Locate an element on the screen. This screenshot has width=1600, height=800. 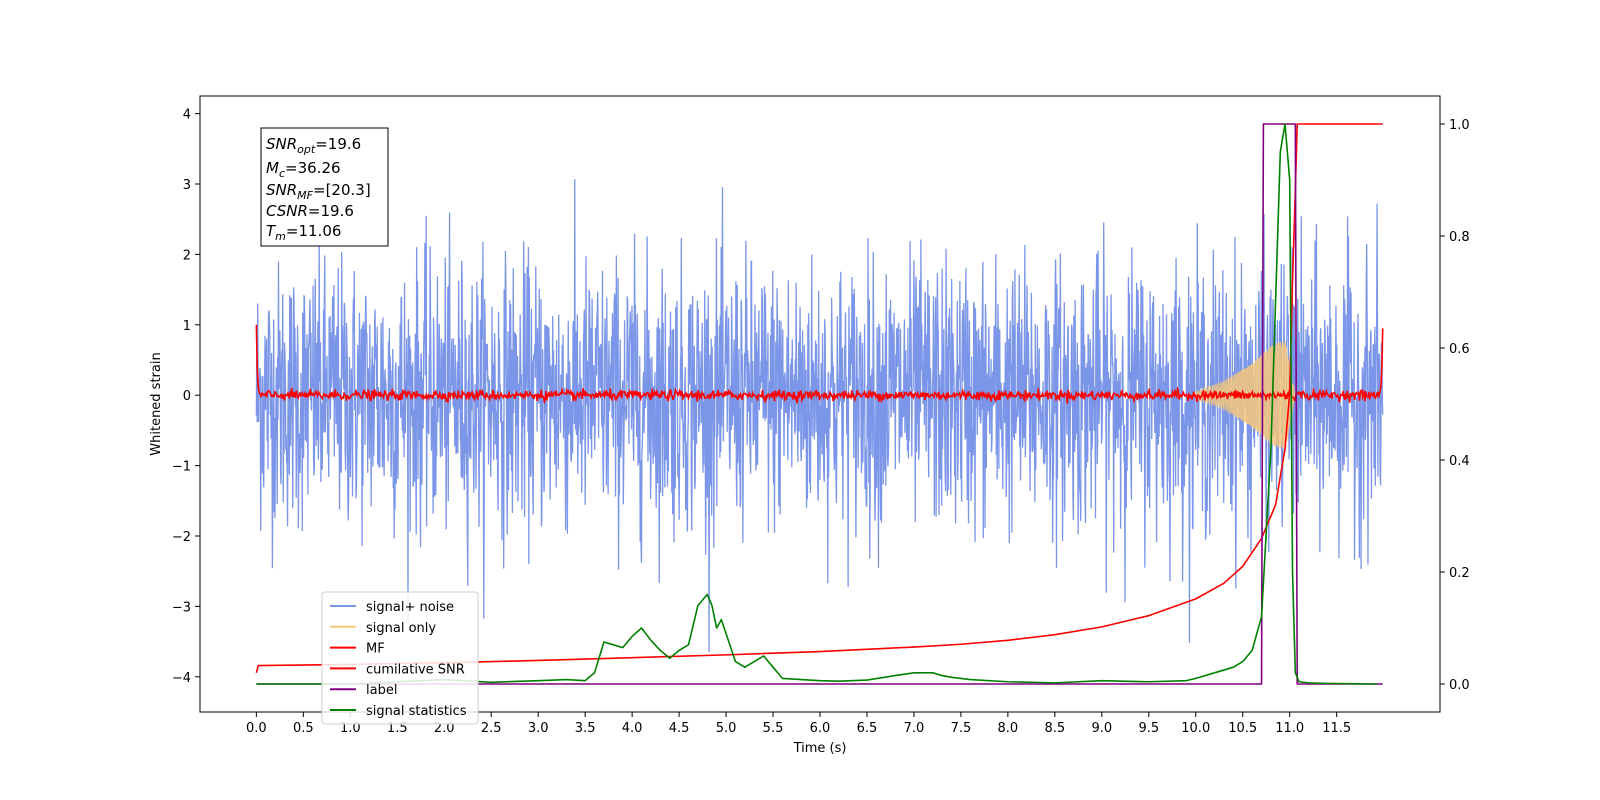
x-tick-label: 6.5 is located at coordinates (867, 728).